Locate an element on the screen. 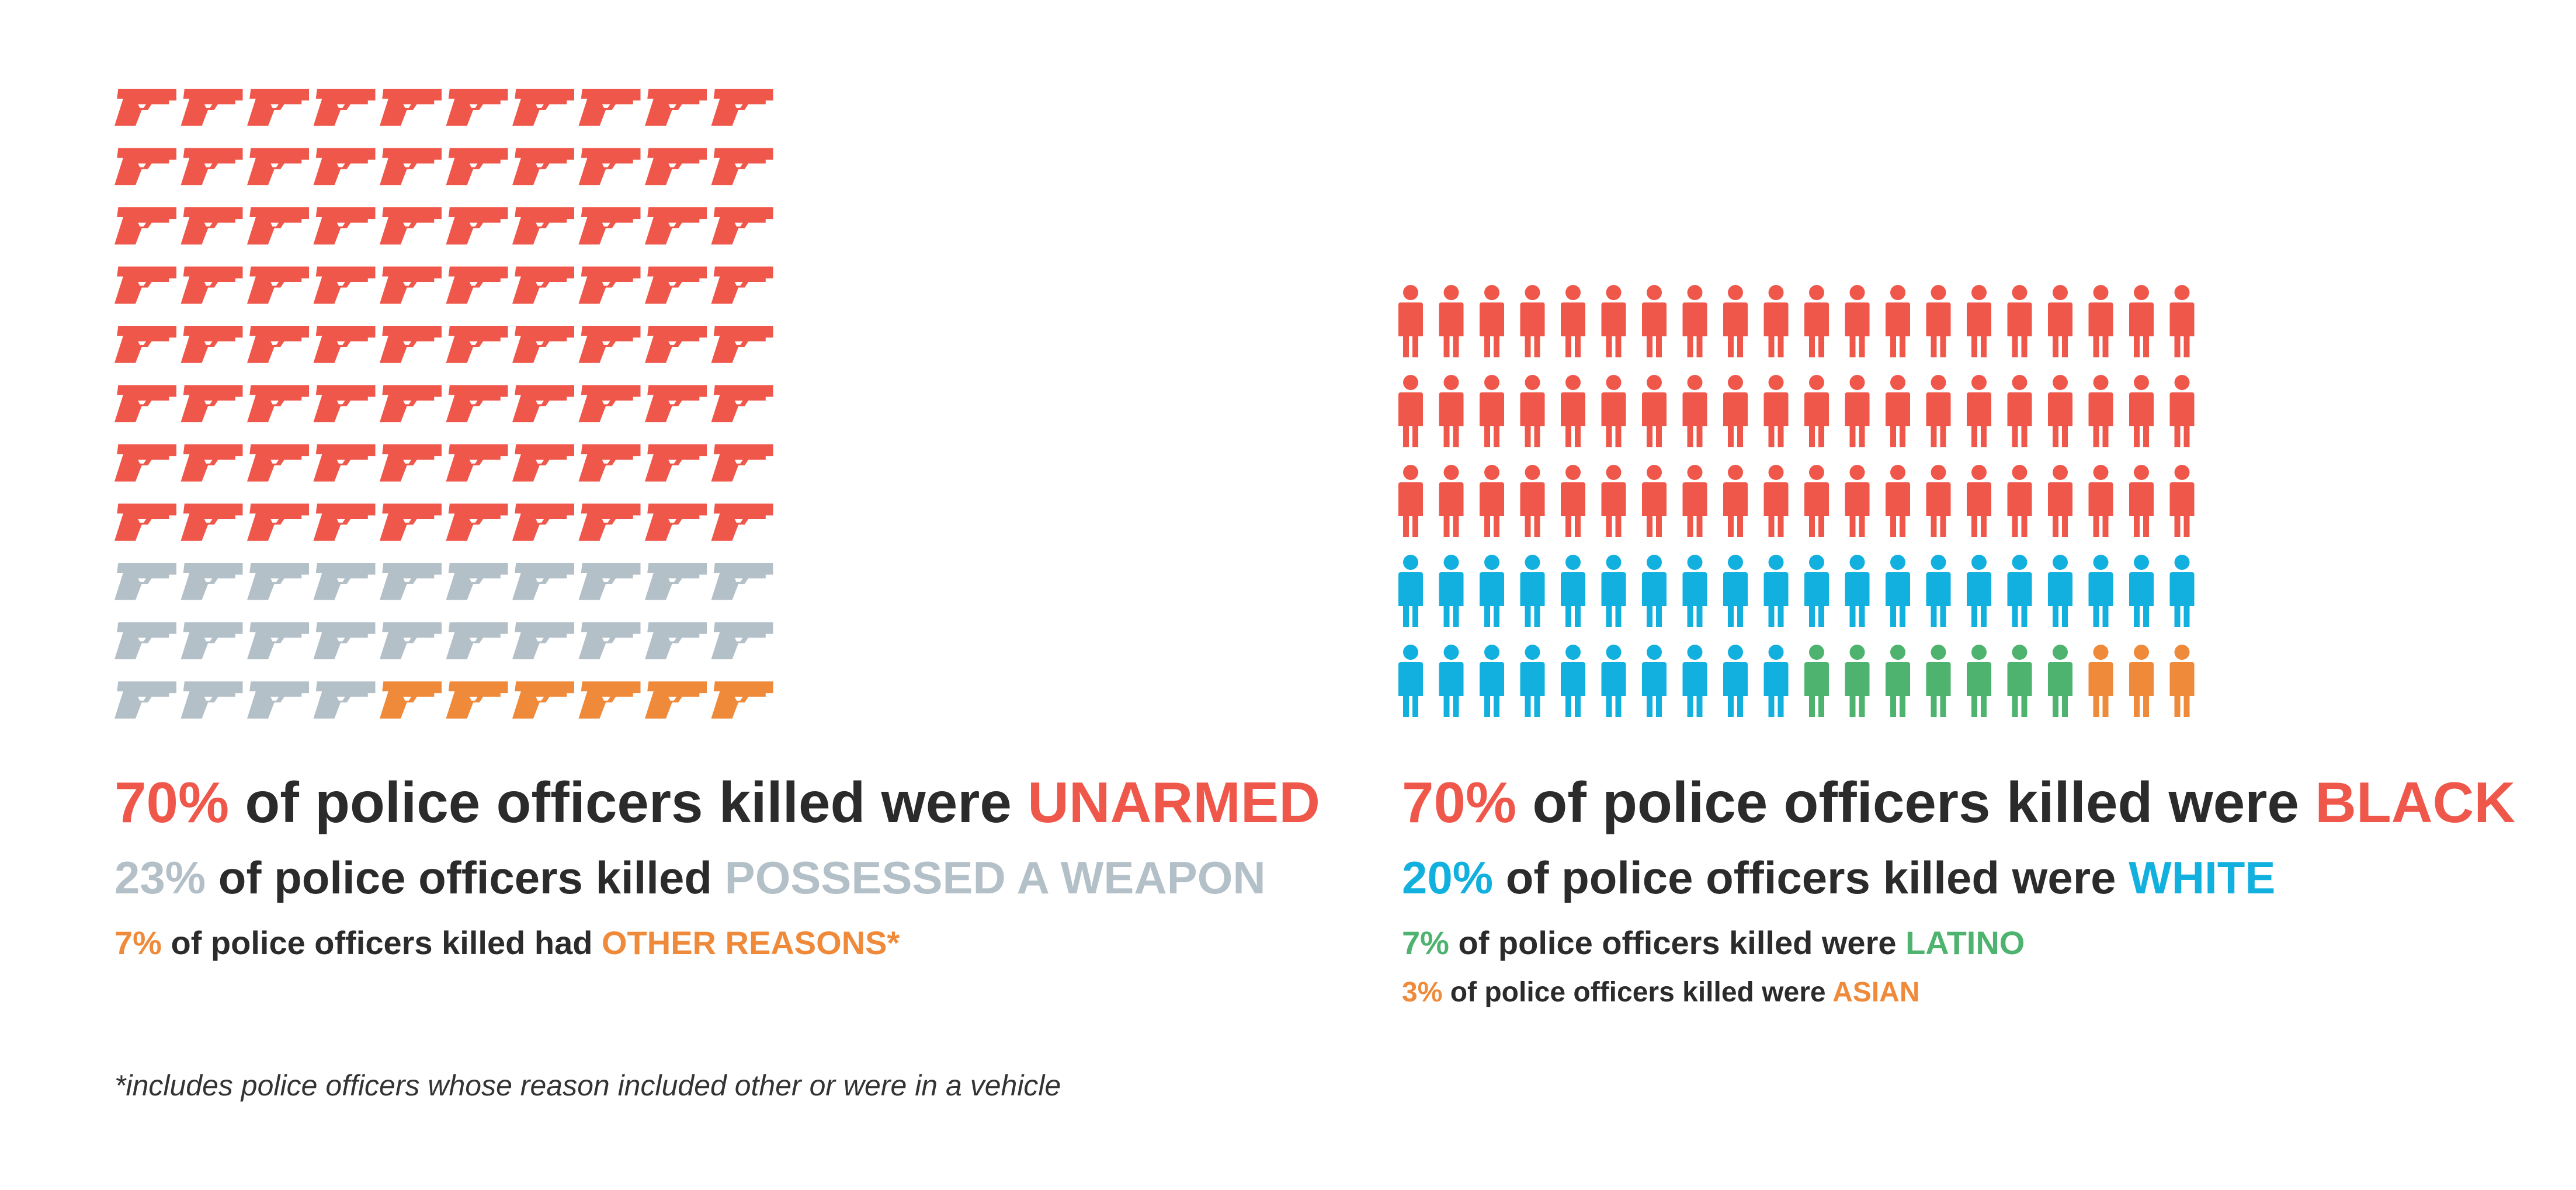 This screenshot has height=1190, width=2576. unarmed-percent: 70% is located at coordinates (172, 802).